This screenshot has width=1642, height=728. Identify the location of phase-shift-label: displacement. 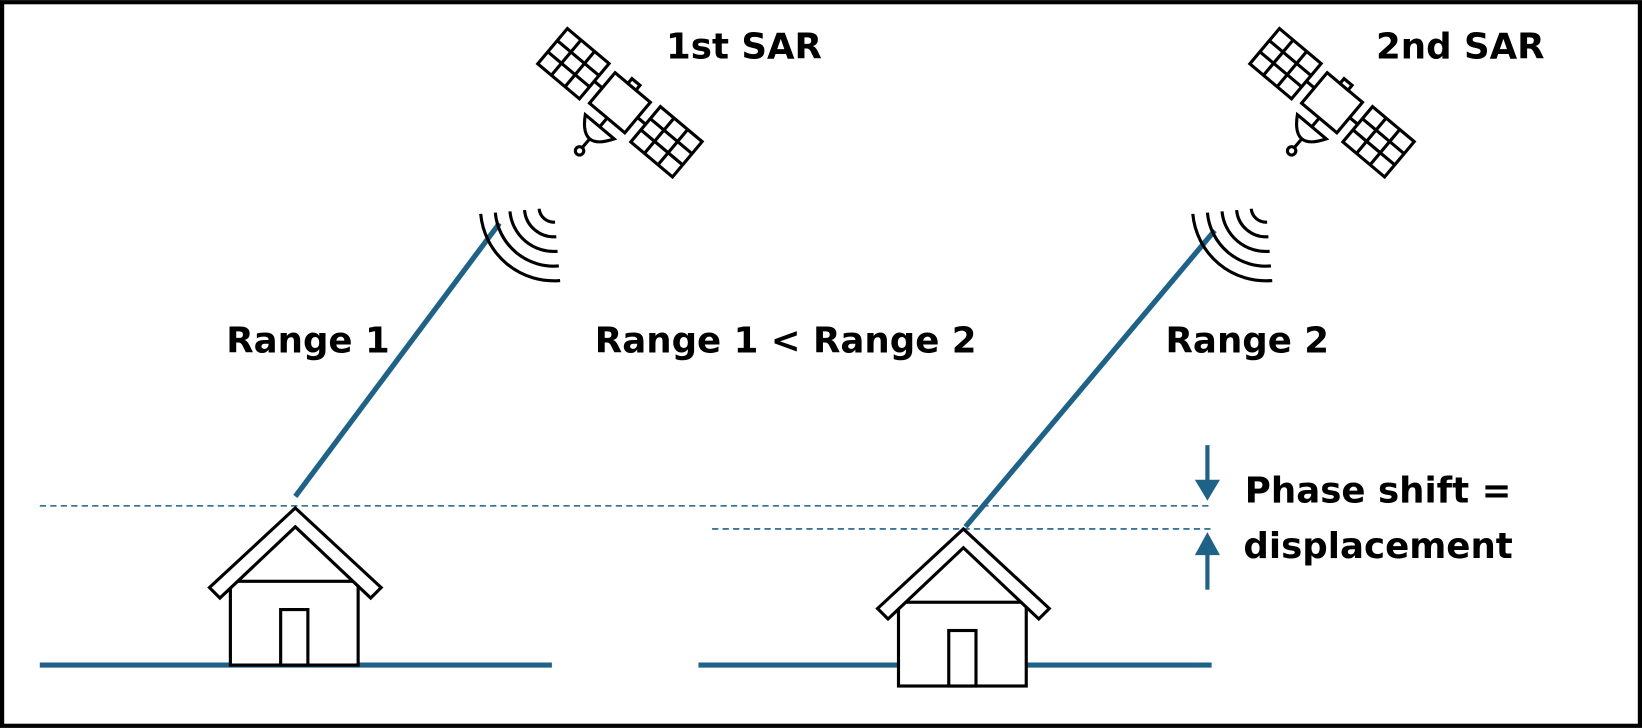
(1377, 546).